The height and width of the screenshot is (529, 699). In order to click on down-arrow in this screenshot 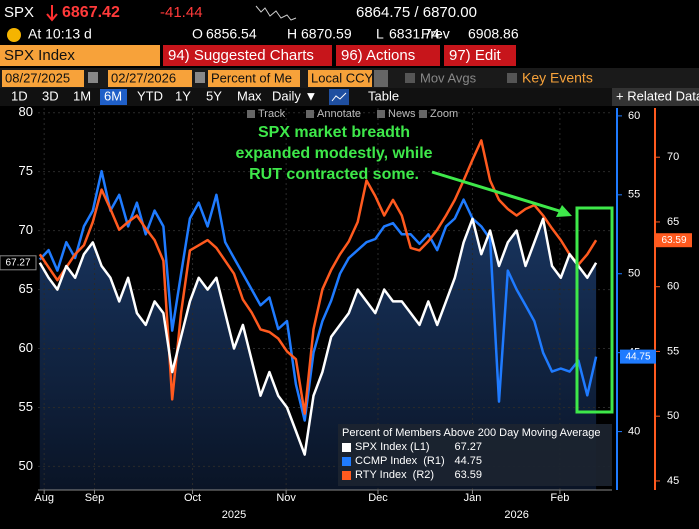, I will do `click(52, 13)`.